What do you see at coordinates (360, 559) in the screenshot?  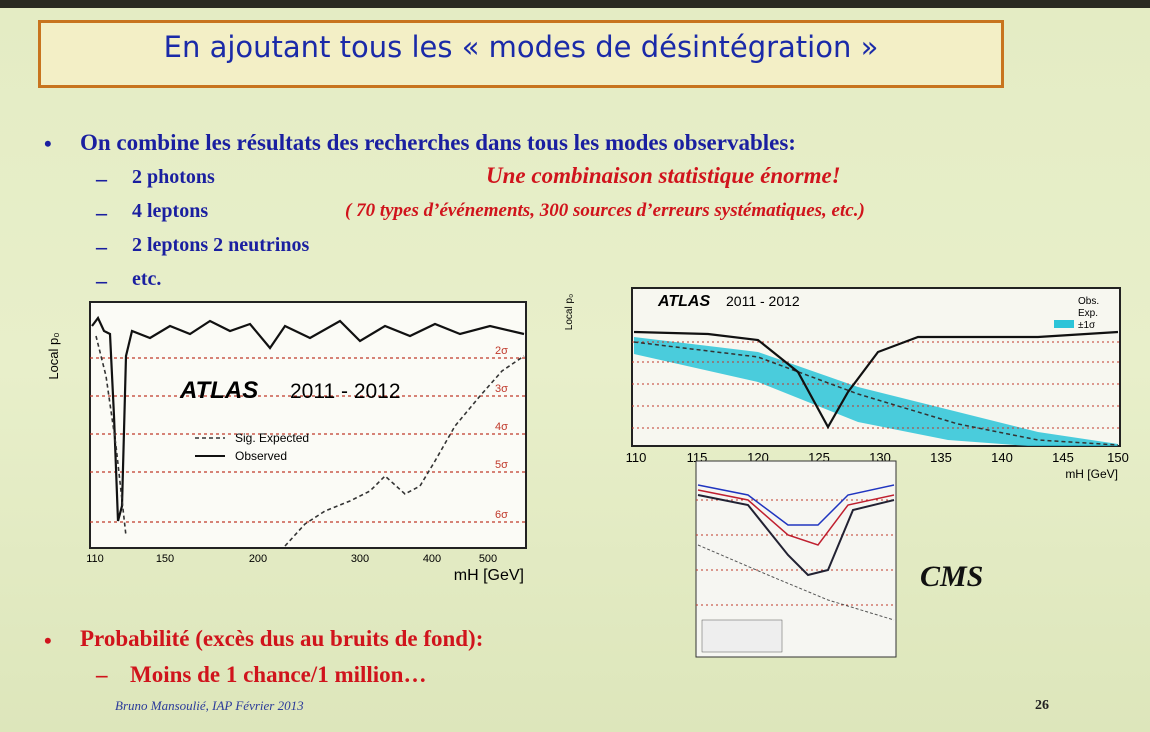 I see `x-tick-label: 300` at bounding box center [360, 559].